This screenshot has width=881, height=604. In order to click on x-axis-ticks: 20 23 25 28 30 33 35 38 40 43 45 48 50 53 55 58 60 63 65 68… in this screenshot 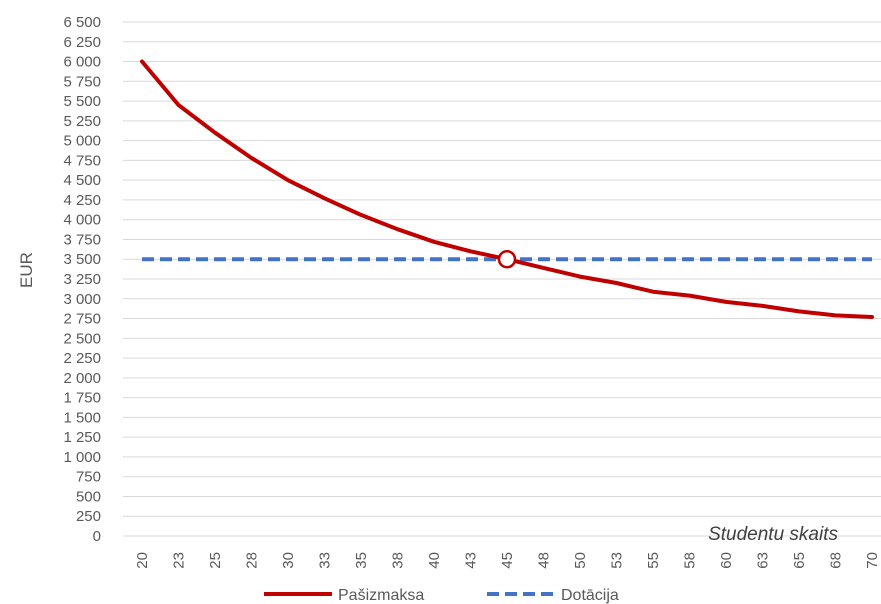, I will do `click(507, 560)`.